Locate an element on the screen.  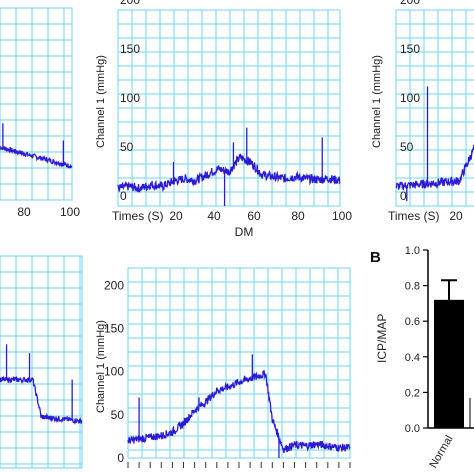
pB-category-0: Normal is located at coordinates (441, 452).